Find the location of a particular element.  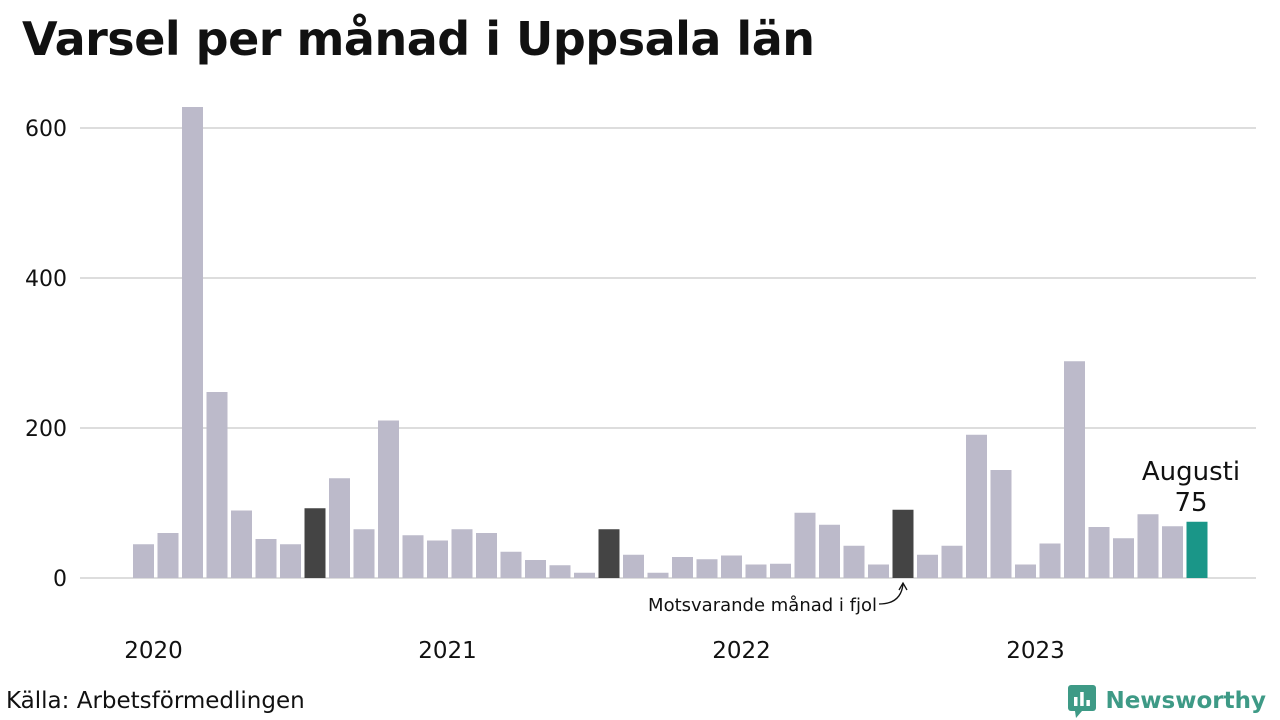

current-value-label: 75 is located at coordinates (1190, 503).